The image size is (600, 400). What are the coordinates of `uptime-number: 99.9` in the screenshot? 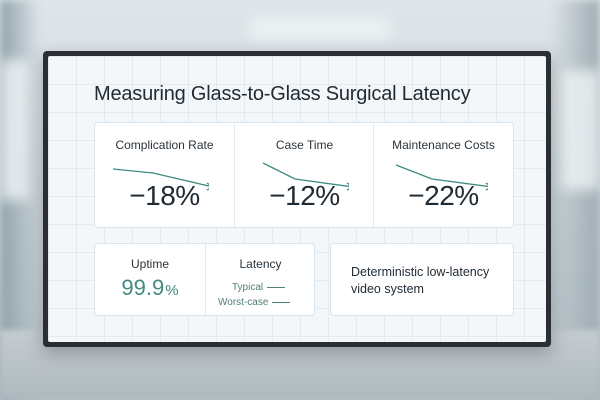 It's located at (143, 287).